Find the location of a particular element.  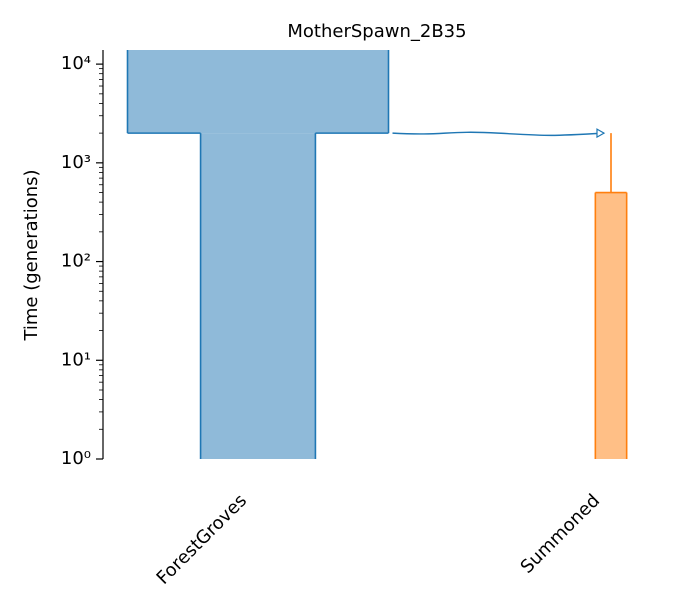

chart-title: MotherSpawn_2B35 is located at coordinates (376, 31).